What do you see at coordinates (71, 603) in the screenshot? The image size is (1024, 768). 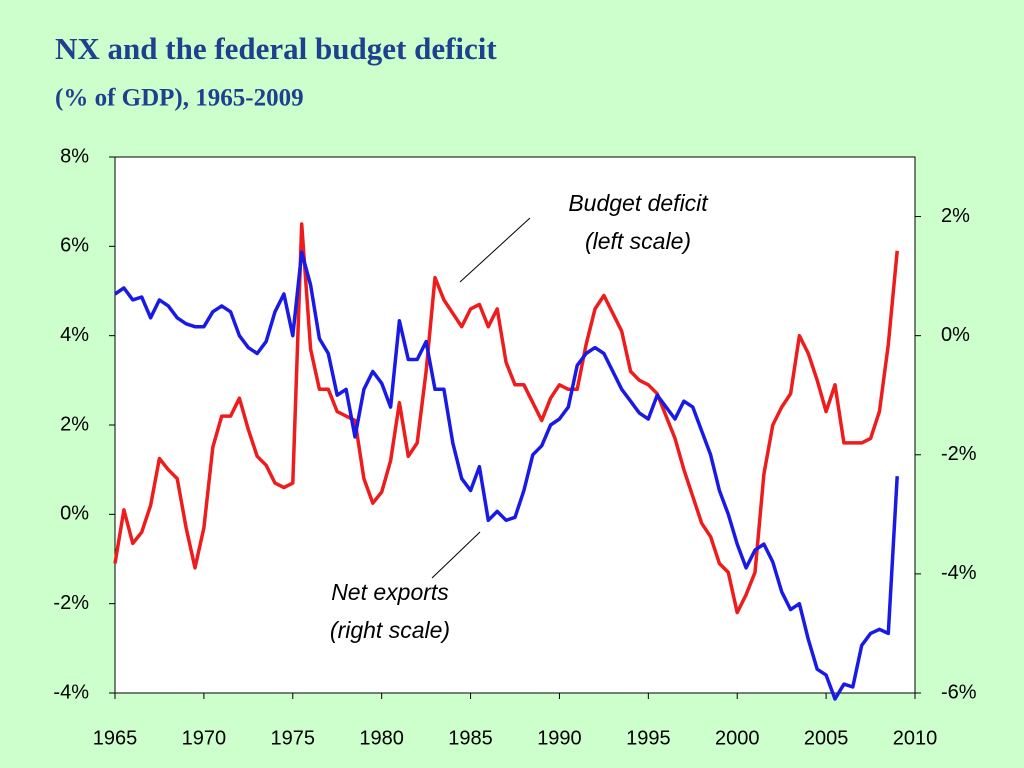 I see `y-tick-label: -2%` at bounding box center [71, 603].